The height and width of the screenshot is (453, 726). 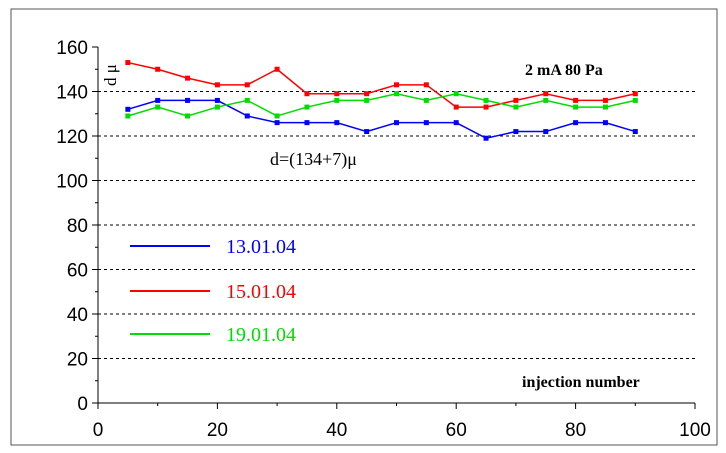 What do you see at coordinates (261, 335) in the screenshot?
I see `legend-label: 19.01.04` at bounding box center [261, 335].